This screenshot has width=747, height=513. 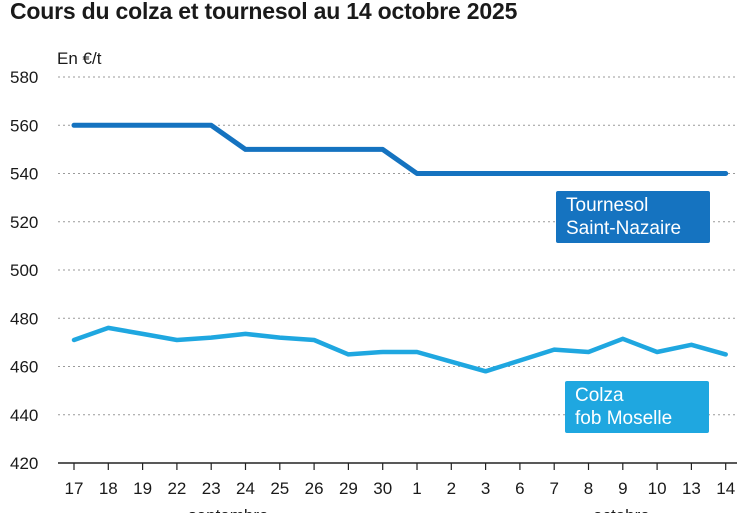 I want to click on y-tick-label: 500, so click(x=24, y=270).